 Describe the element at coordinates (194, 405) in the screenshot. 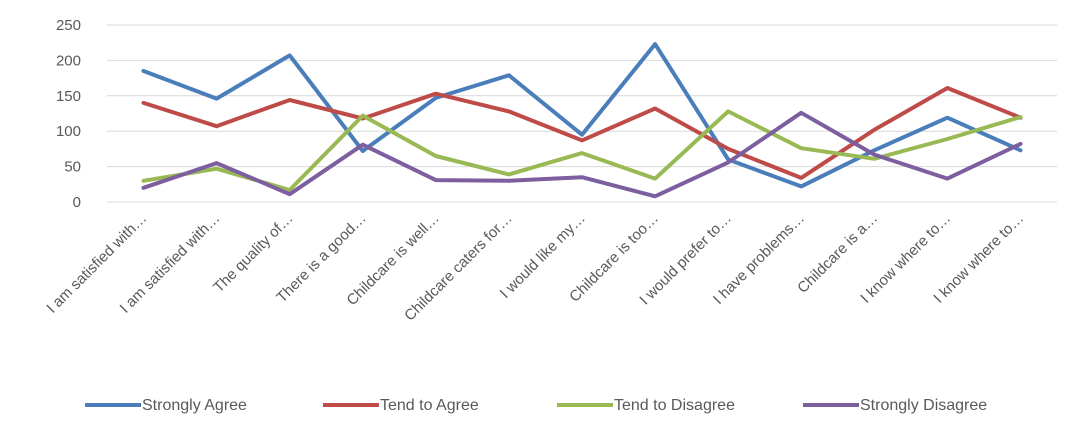

I see `legend-label: Strongly Agree` at that location.